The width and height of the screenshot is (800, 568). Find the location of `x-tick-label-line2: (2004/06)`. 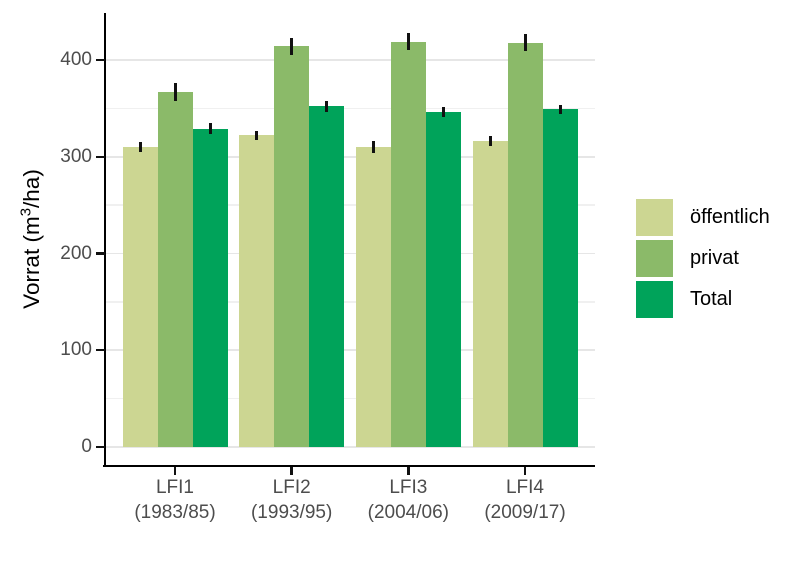

x-tick-label-line2: (2004/06) is located at coordinates (408, 512).